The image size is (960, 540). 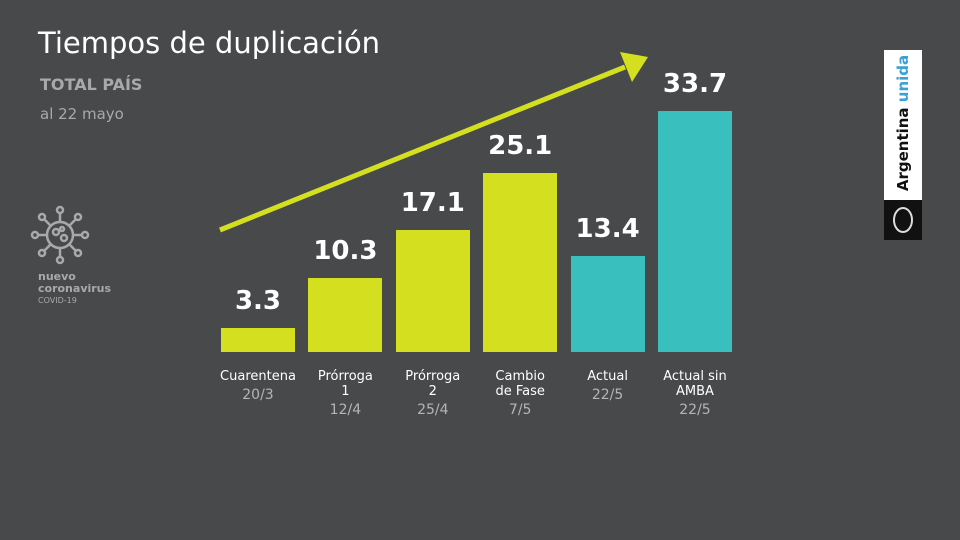 I want to click on value-label: 10.3, so click(x=345, y=251).